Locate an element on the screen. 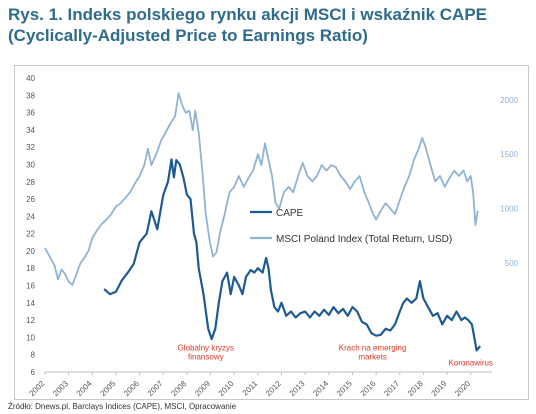 The image size is (536, 414). left-axis-tick-label: 18 is located at coordinates (30, 268).